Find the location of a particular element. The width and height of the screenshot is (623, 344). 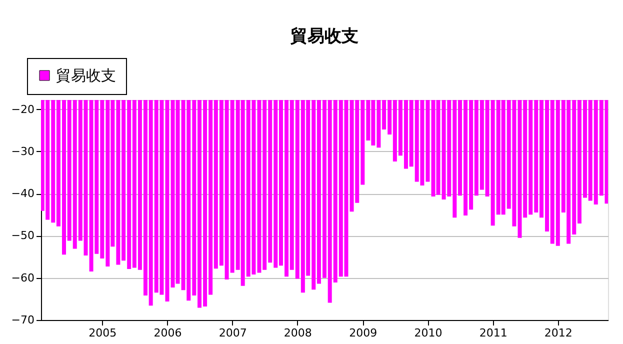

y-tick-label: −60 is located at coordinates (22, 277).